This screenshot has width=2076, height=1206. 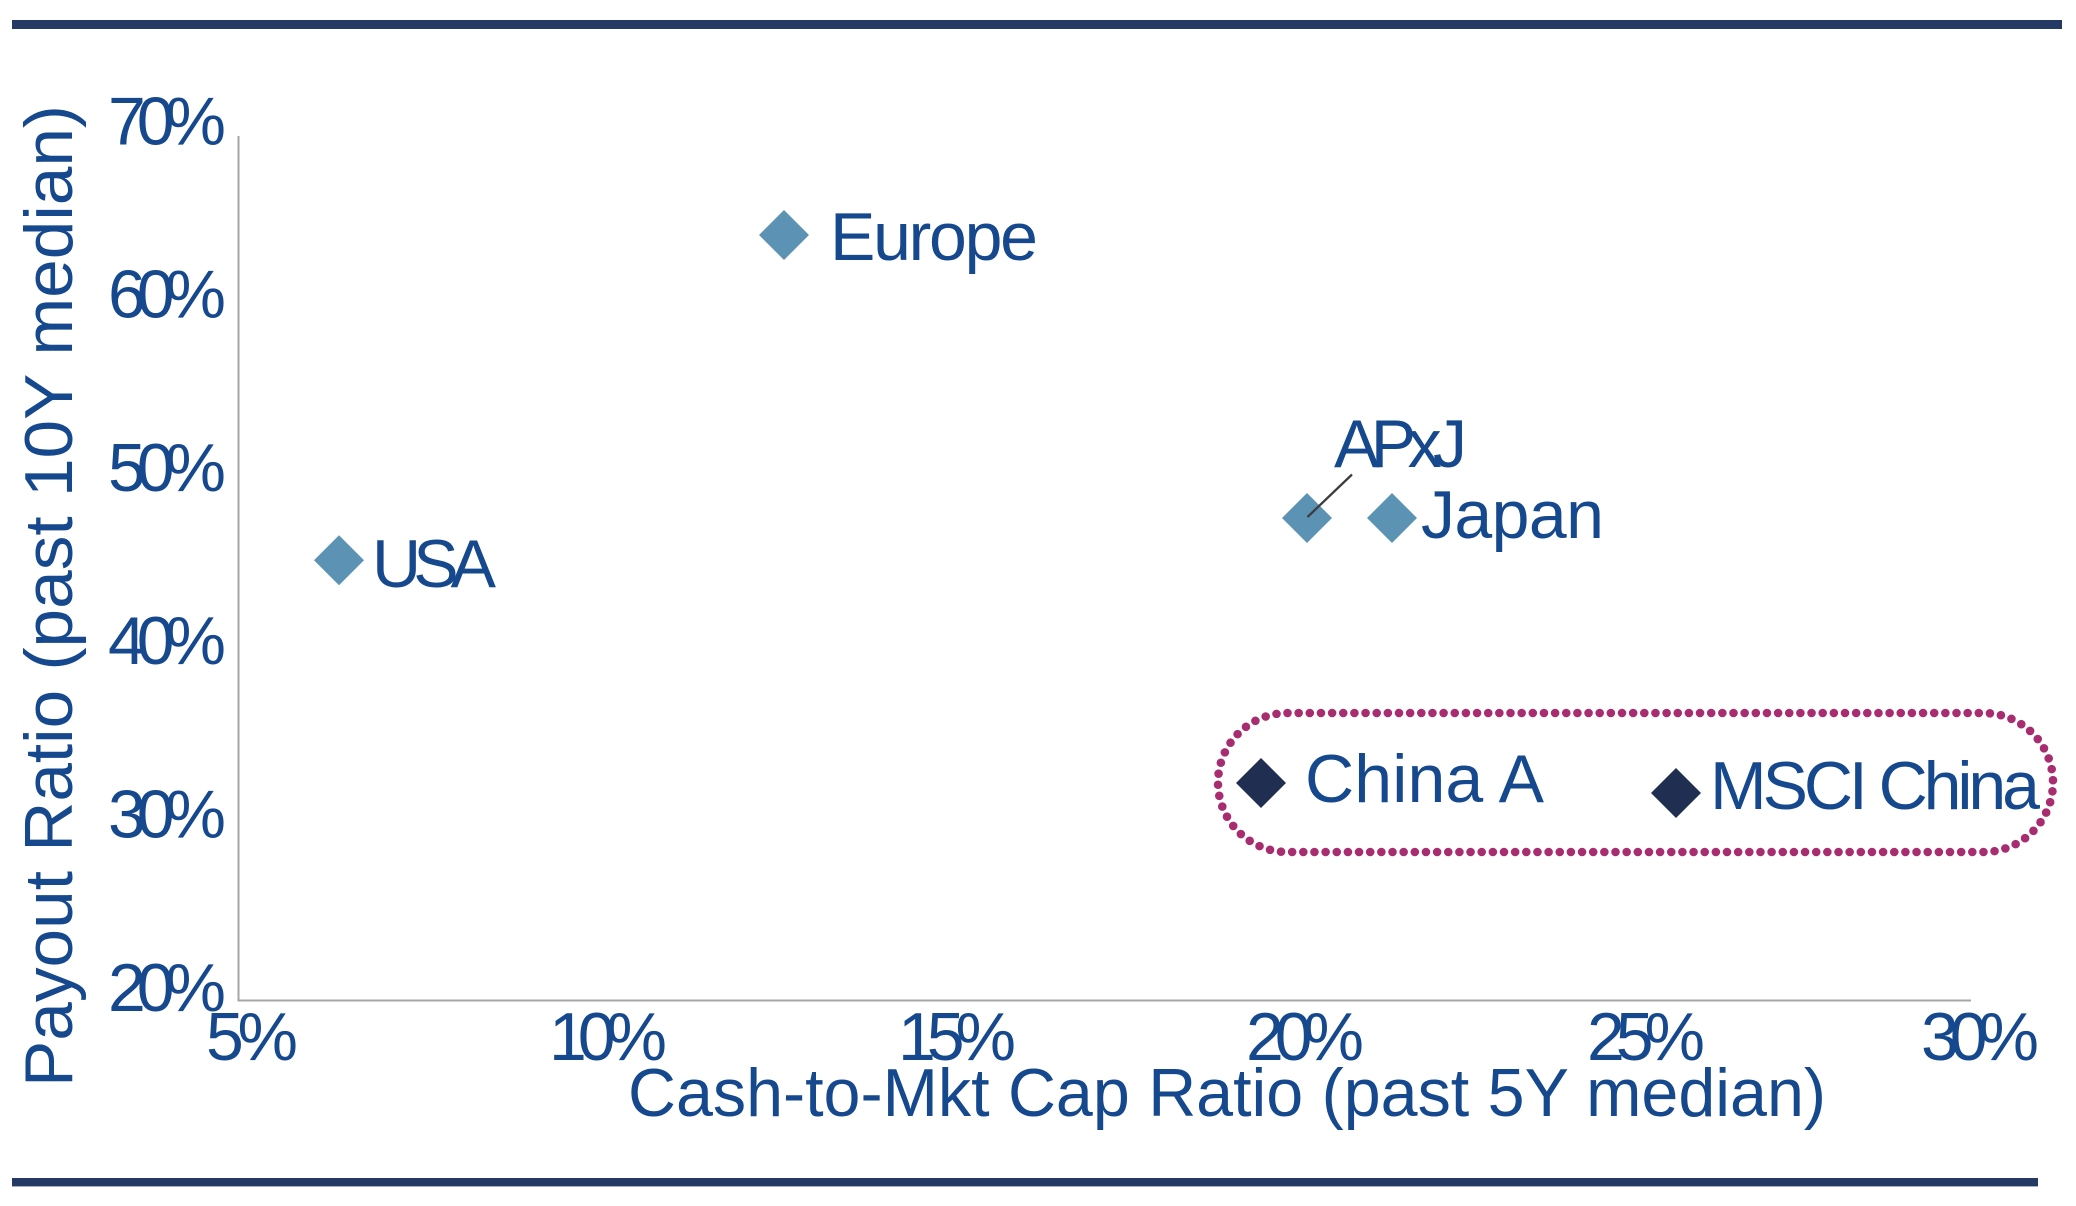 What do you see at coordinates (167, 641) in the screenshot?
I see `svg-text: 40%` at bounding box center [167, 641].